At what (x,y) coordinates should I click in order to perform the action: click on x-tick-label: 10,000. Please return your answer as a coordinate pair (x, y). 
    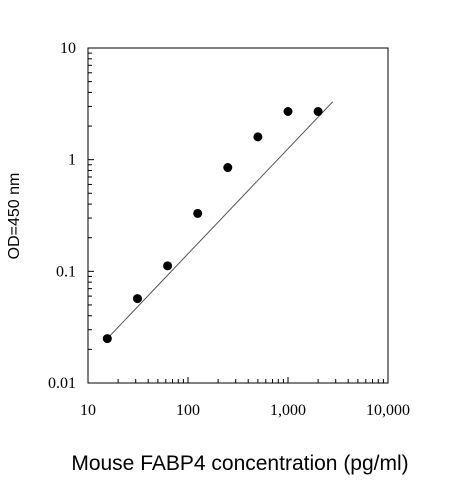
    Looking at the image, I should click on (388, 410).